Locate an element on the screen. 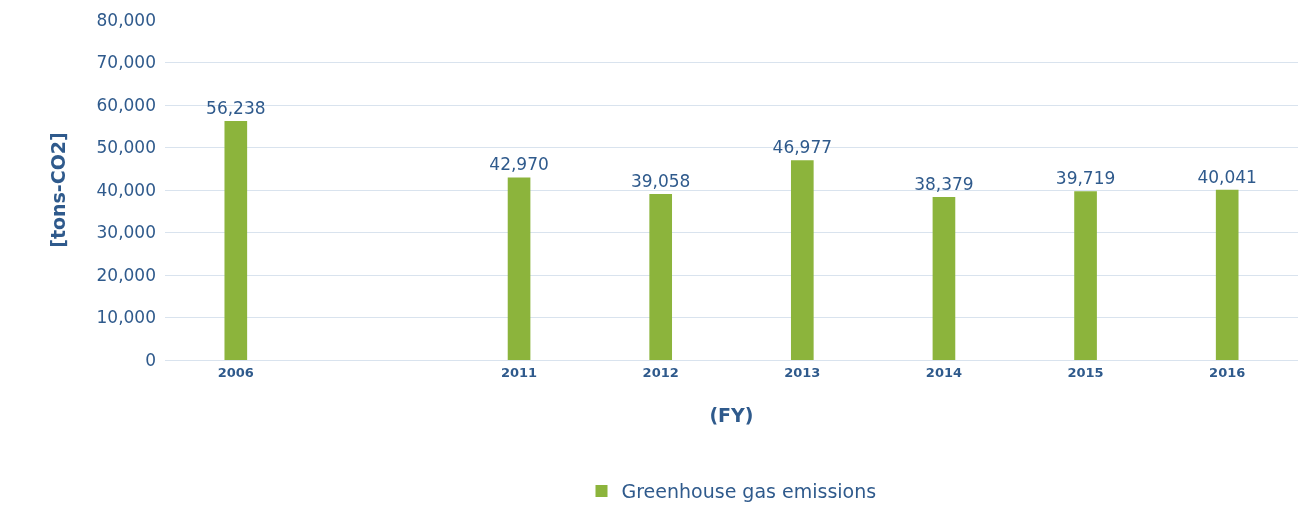  legend-label: Greenhouse gas emissions is located at coordinates (749, 491).